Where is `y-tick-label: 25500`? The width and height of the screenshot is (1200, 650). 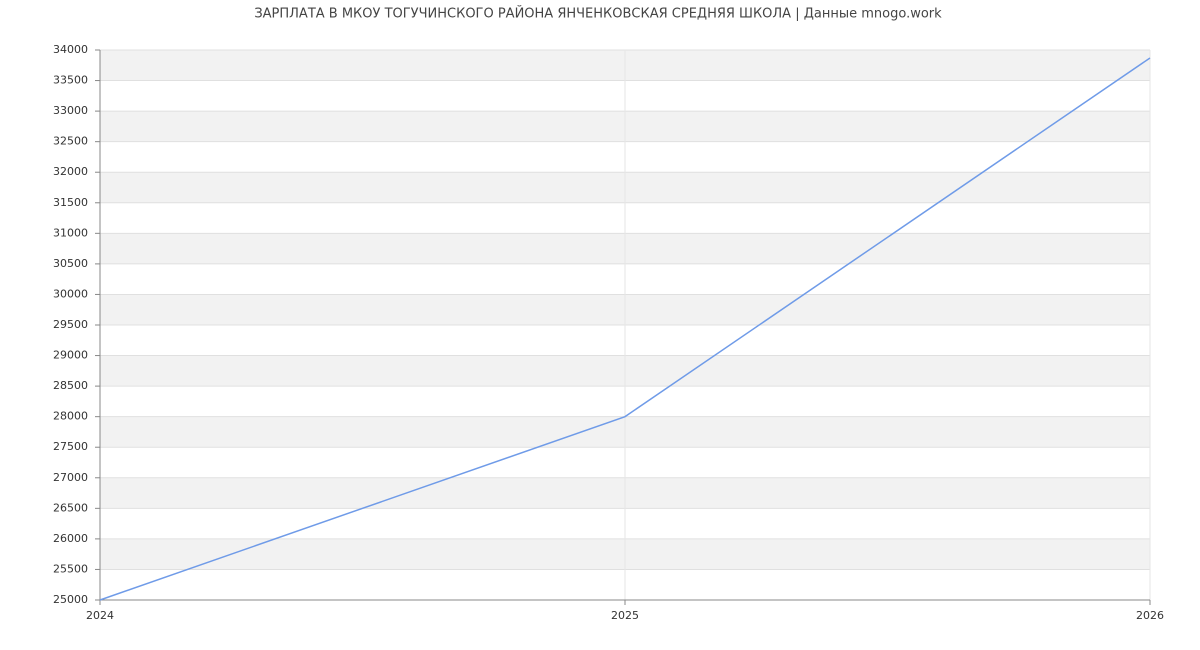 y-tick-label: 25500 is located at coordinates (70, 568).